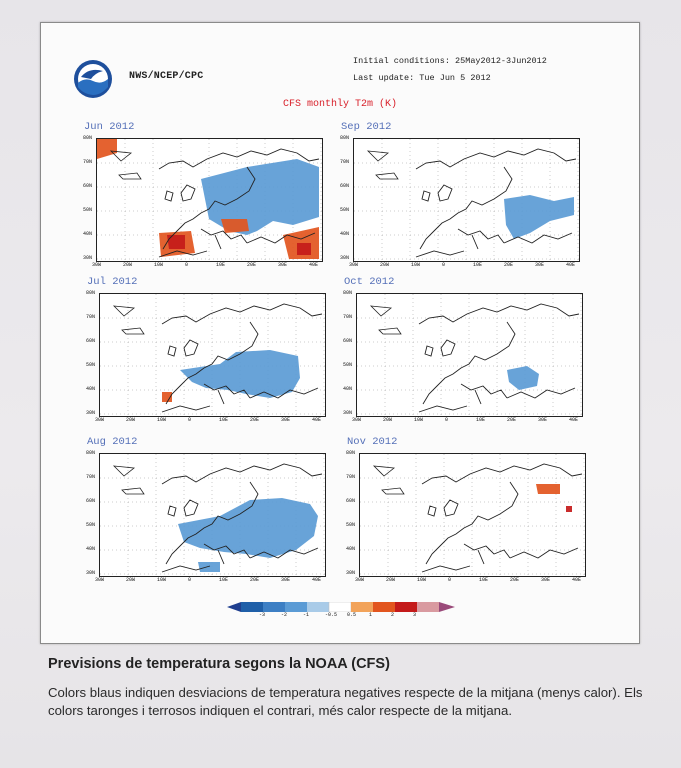 The image size is (681, 768). I want to click on panel-title: Jun 2012, so click(109, 127).